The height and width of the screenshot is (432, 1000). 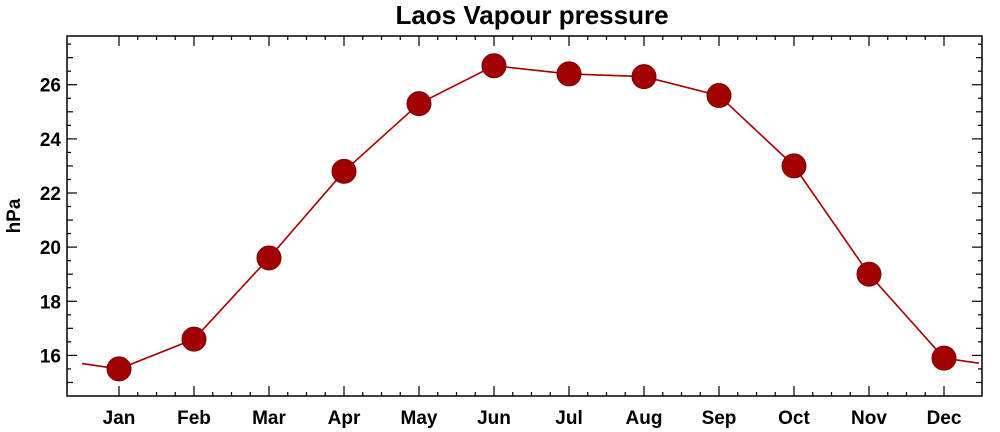 I want to click on x-tick-label: Sep, so click(x=719, y=418).